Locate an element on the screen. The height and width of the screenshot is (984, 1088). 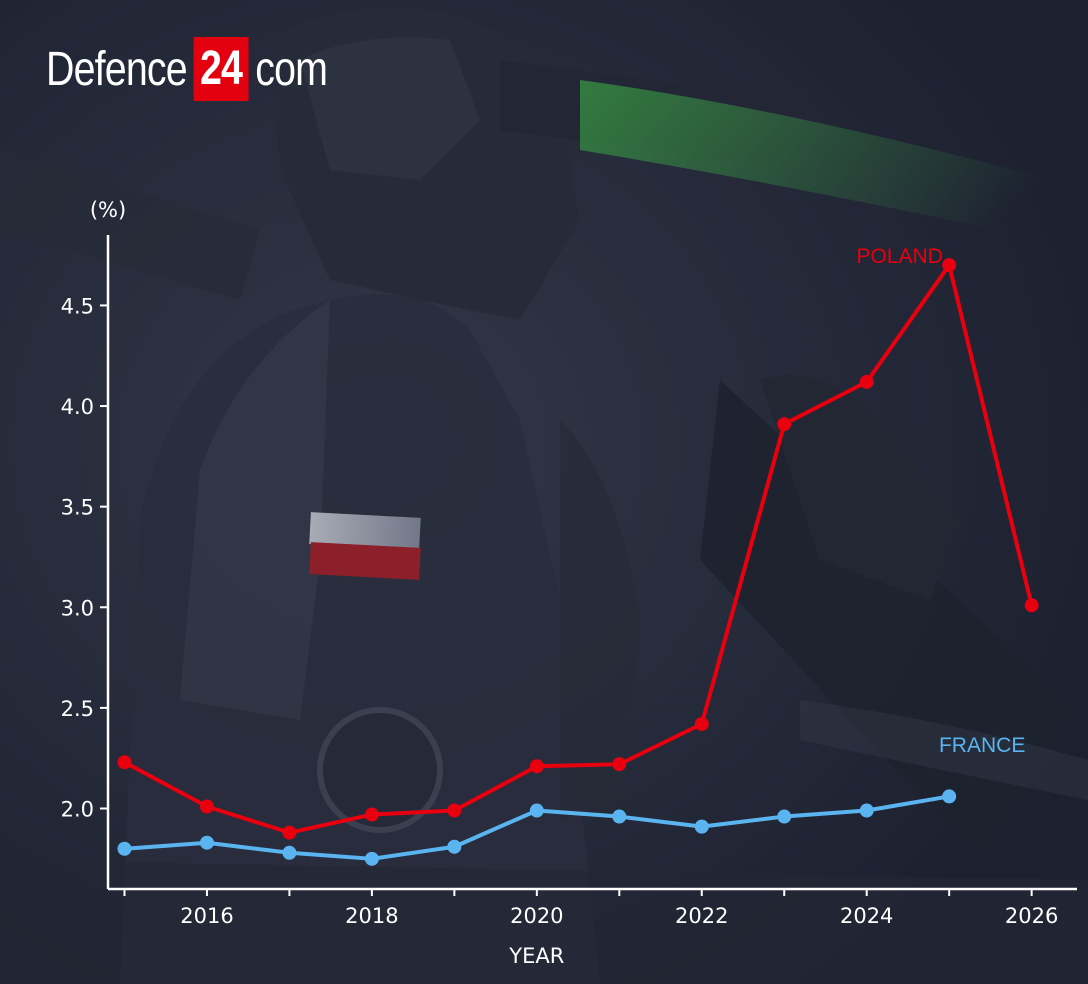
y-axis-title: (%) is located at coordinates (108, 210).